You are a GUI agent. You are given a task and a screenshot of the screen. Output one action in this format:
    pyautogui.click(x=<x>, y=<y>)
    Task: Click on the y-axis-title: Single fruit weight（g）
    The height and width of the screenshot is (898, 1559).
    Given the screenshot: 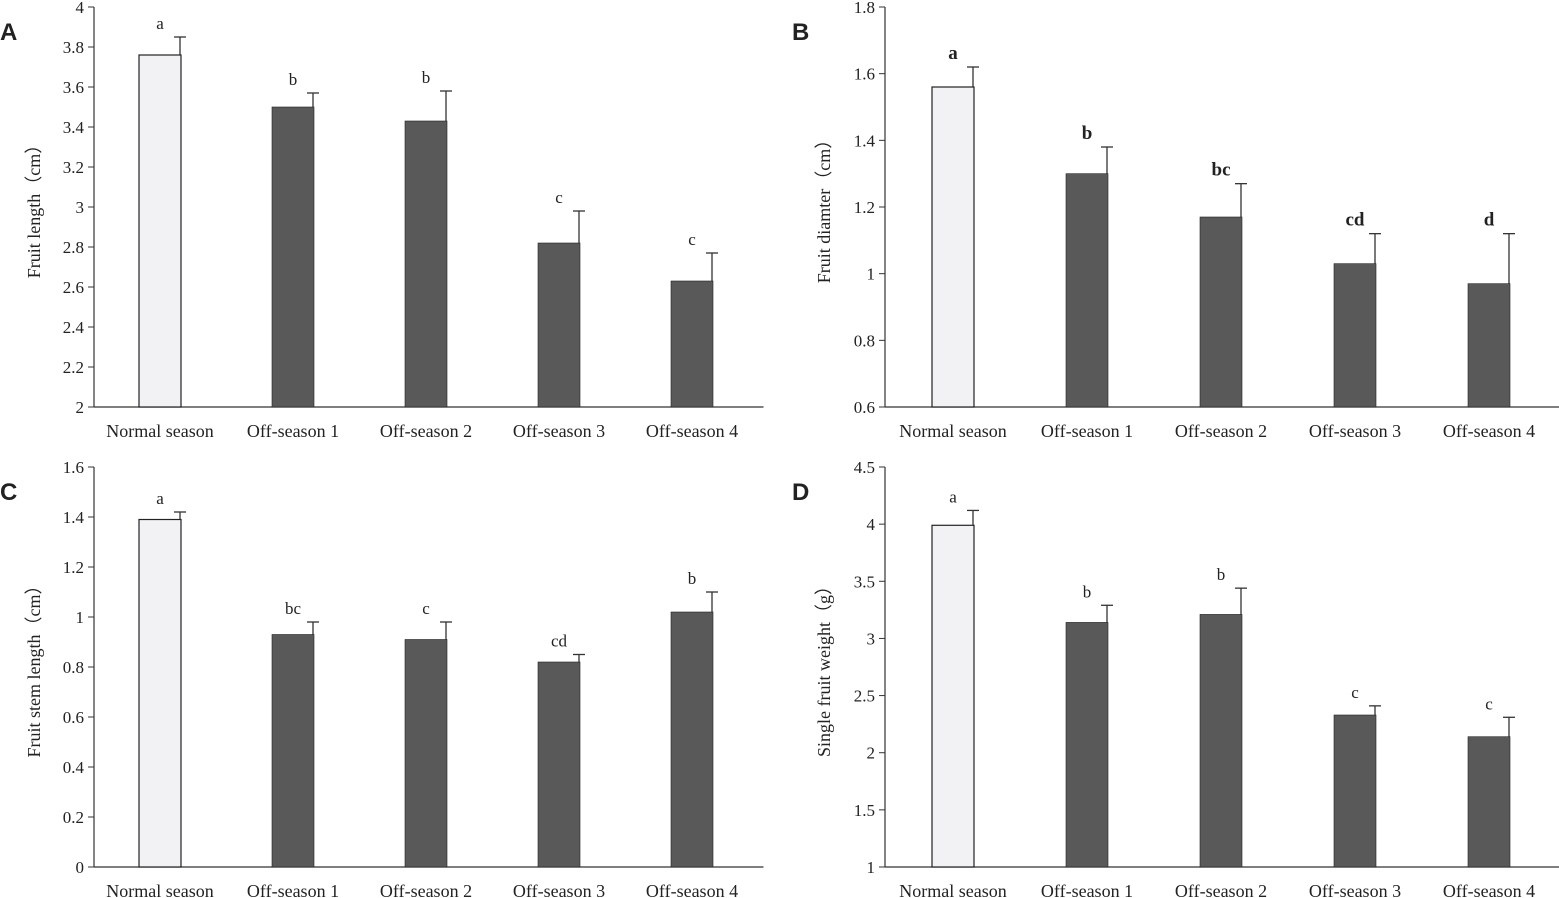 What is the action you would take?
    pyautogui.click(x=824, y=667)
    